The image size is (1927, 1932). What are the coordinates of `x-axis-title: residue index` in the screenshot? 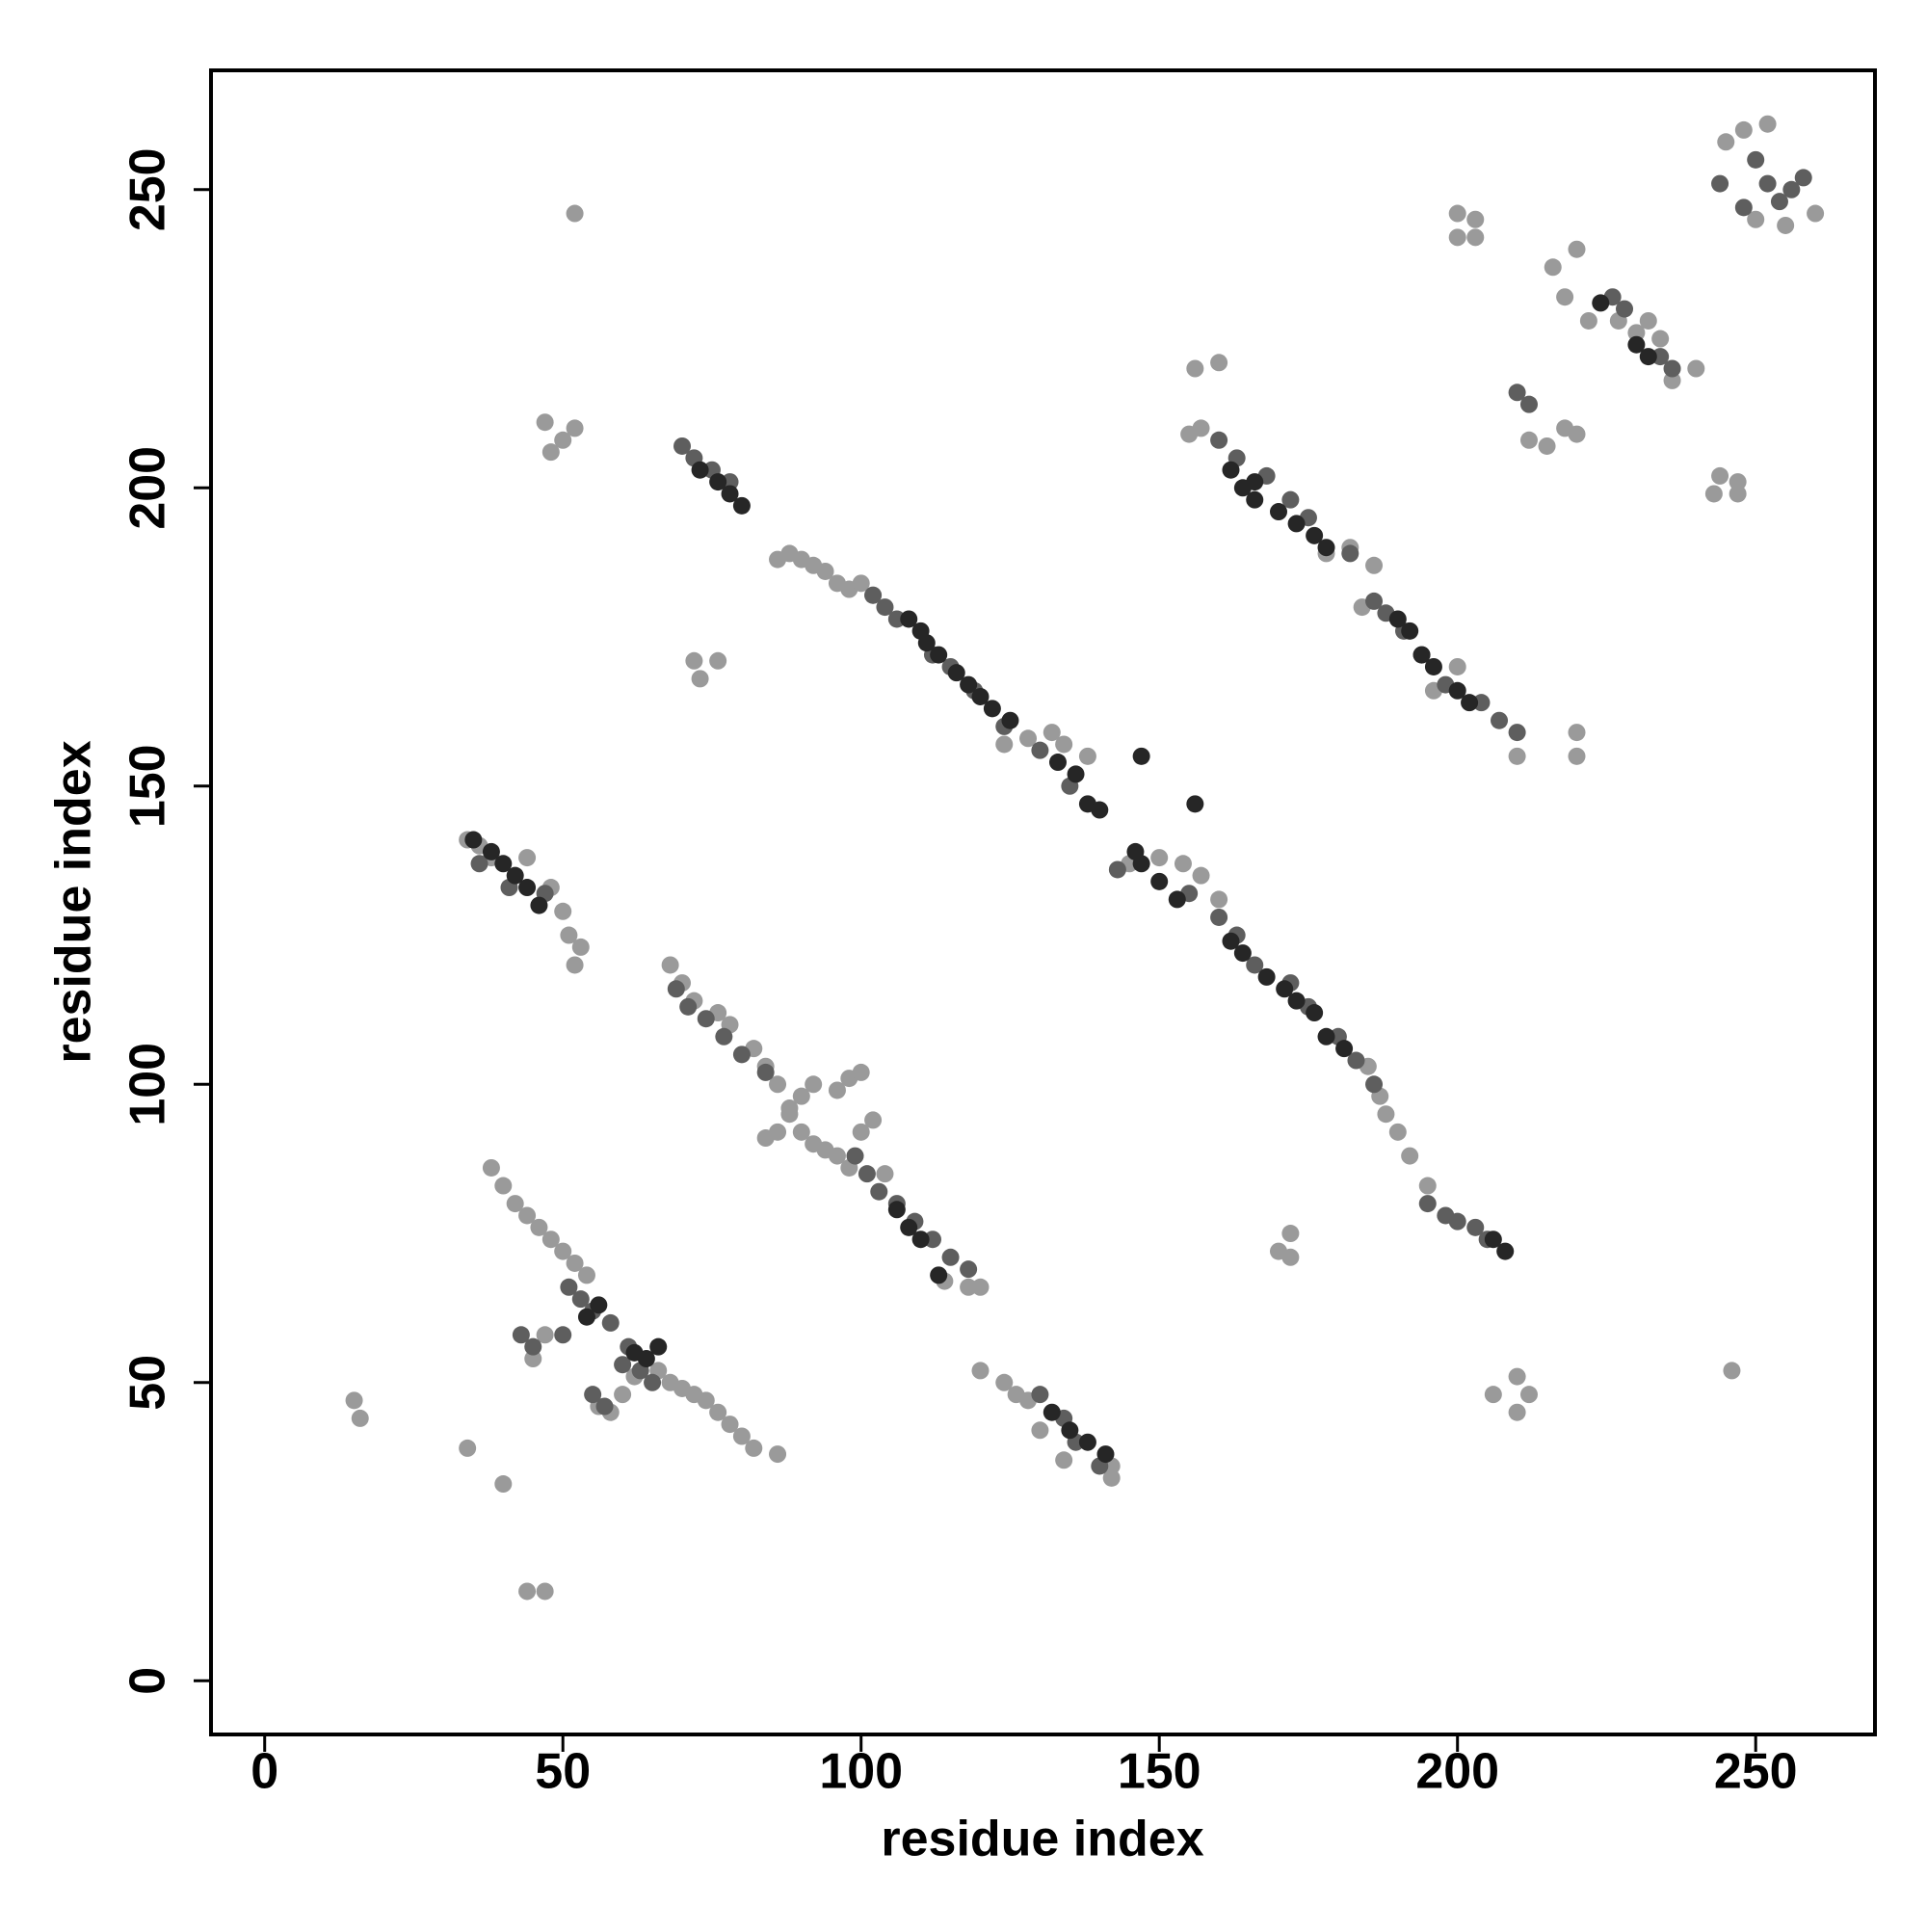 It's located at (1042, 1839).